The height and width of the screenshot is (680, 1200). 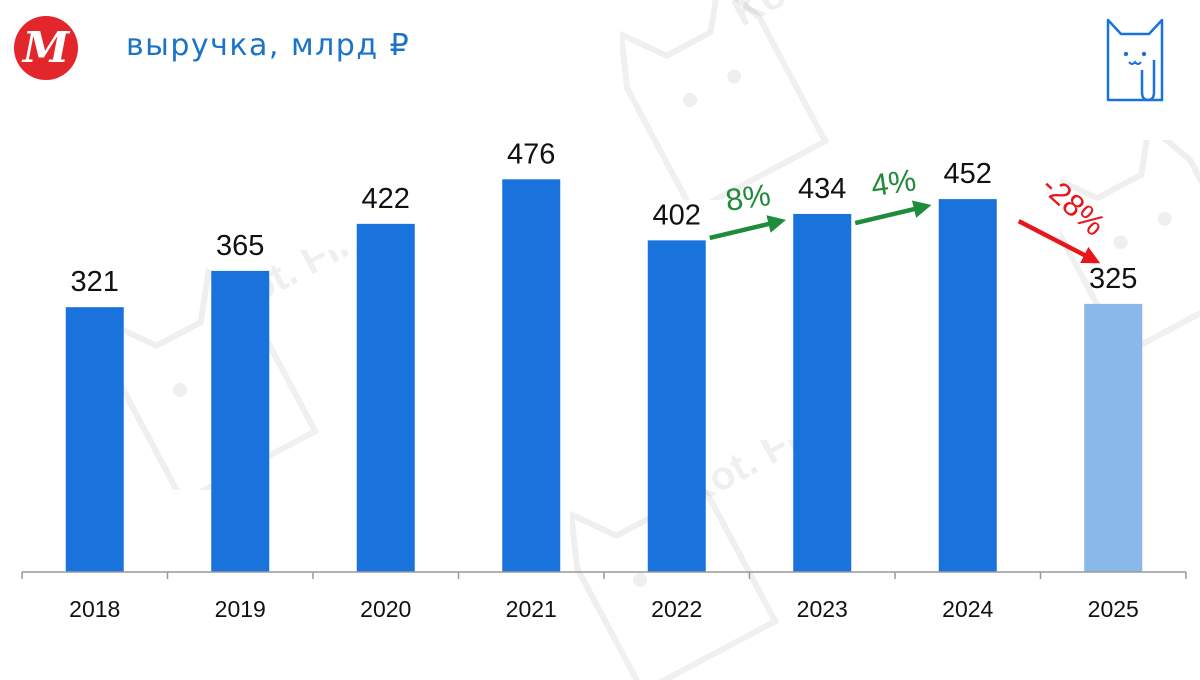 I want to click on value-label: 402, so click(x=677, y=215).